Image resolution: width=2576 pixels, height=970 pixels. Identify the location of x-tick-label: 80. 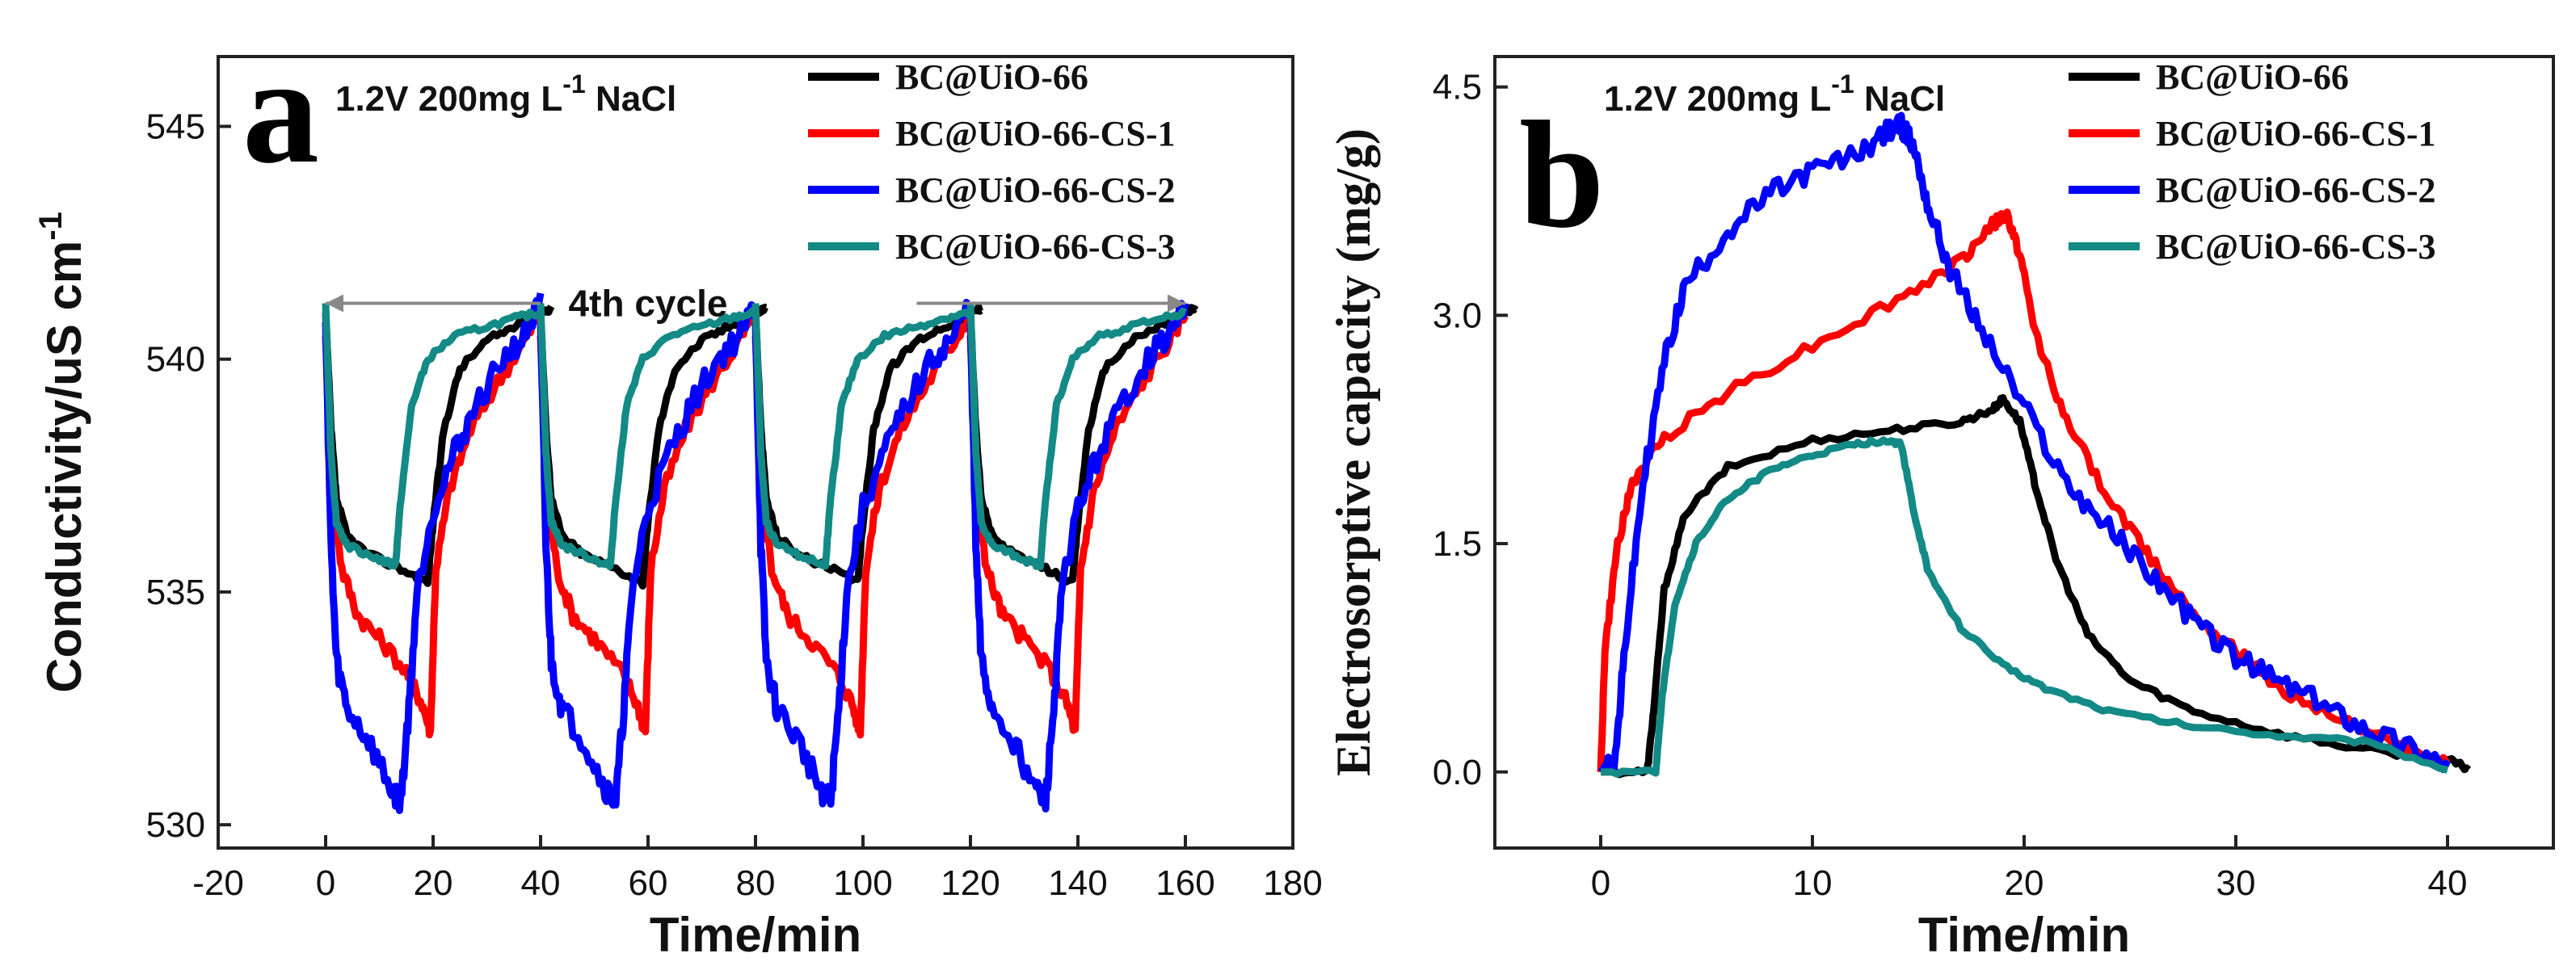
(756, 883).